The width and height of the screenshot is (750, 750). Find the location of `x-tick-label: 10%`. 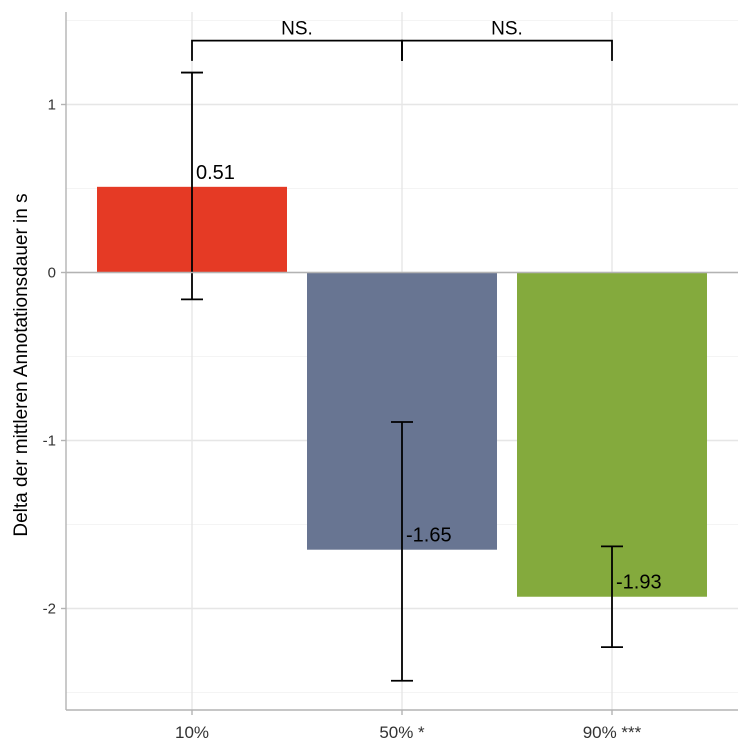

x-tick-label: 10% is located at coordinates (192, 732).